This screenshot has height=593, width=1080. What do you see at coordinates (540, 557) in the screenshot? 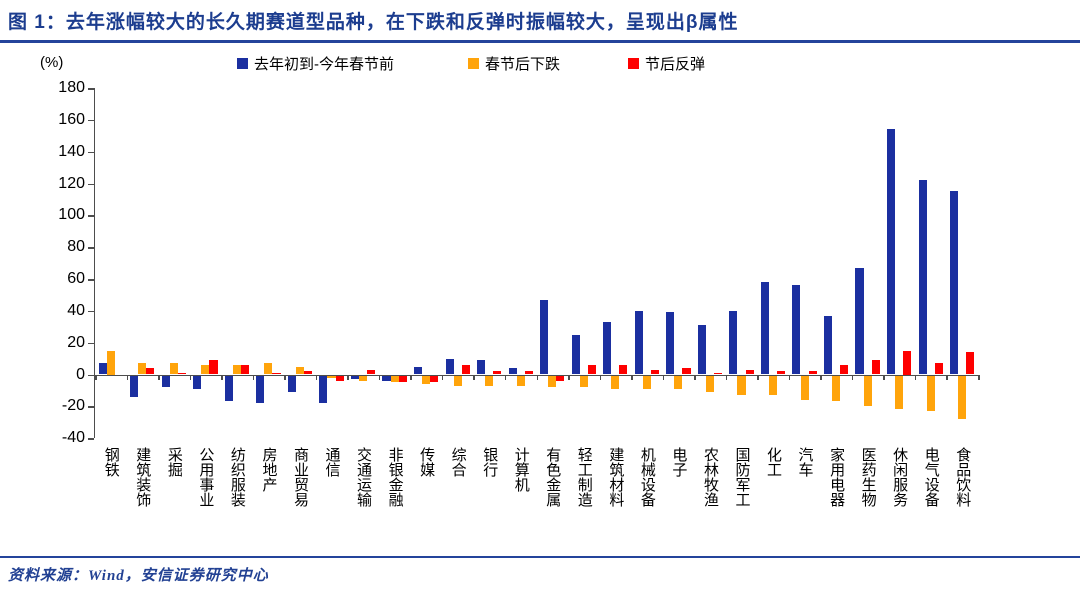
I see `footer-divider` at bounding box center [540, 557].